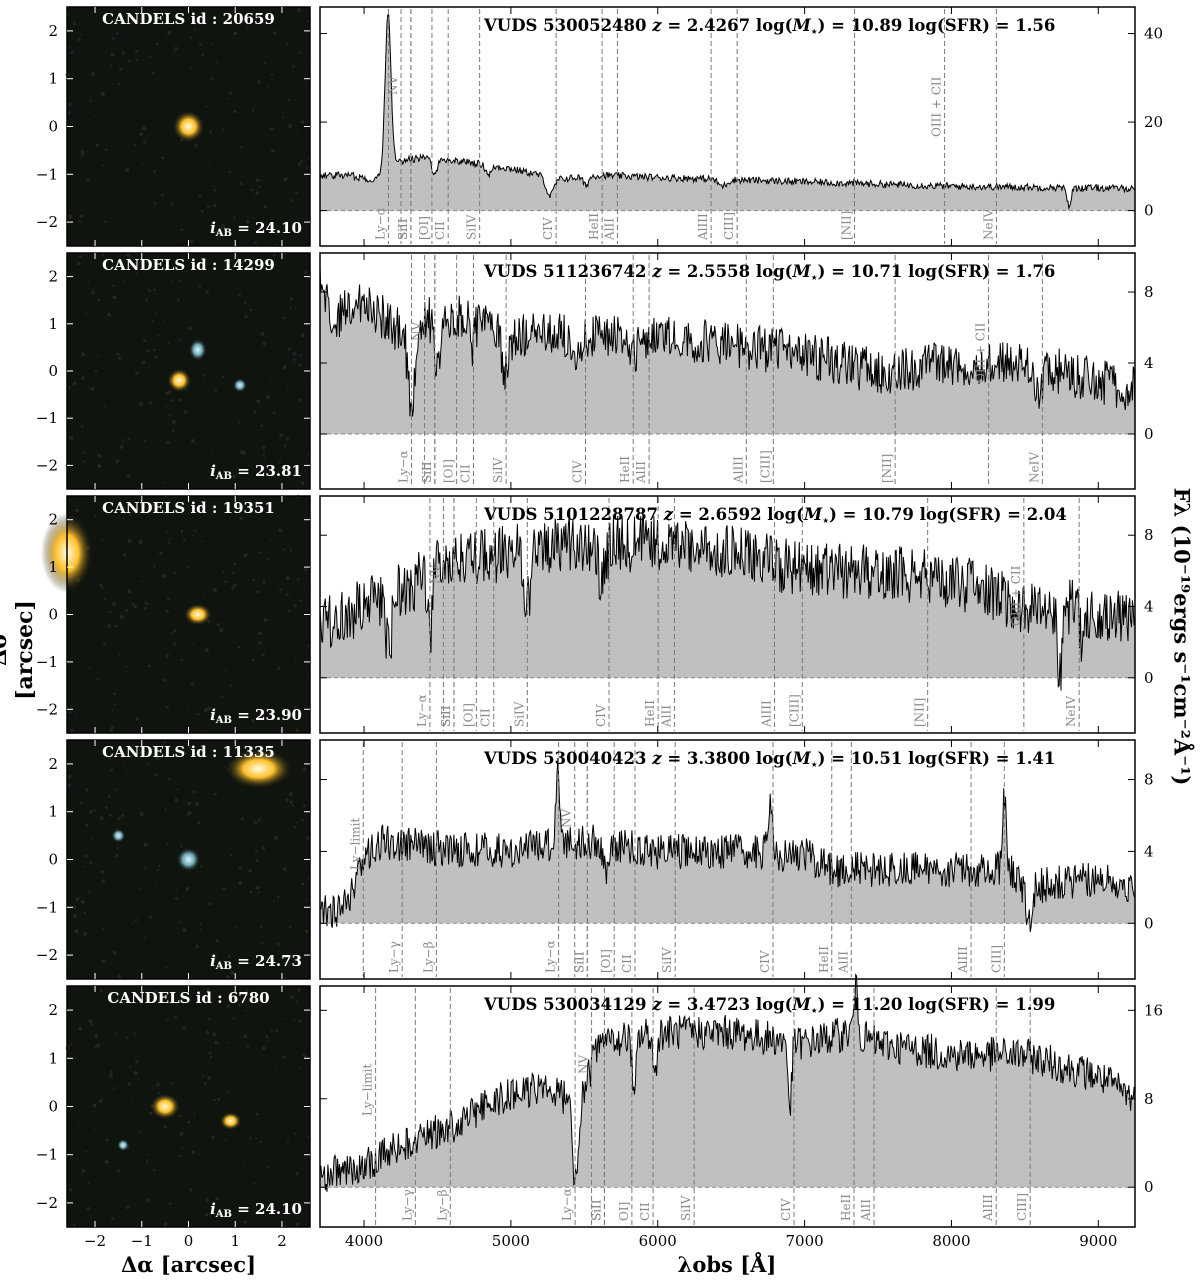 The width and height of the screenshot is (1200, 1281). What do you see at coordinates (1153, 122) in the screenshot?
I see `spectrum-ytick-label: 20` at bounding box center [1153, 122].